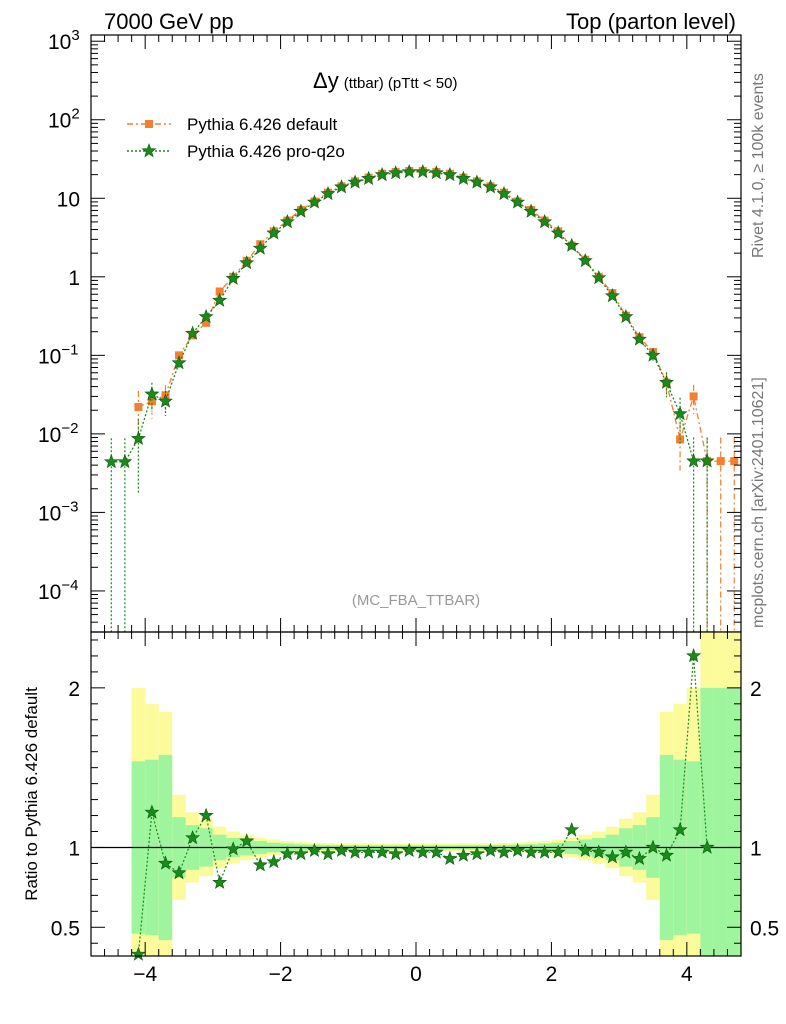 The width and height of the screenshot is (786, 1024). I want to click on y-tick-label: 10⁻⁴, so click(58, 590).